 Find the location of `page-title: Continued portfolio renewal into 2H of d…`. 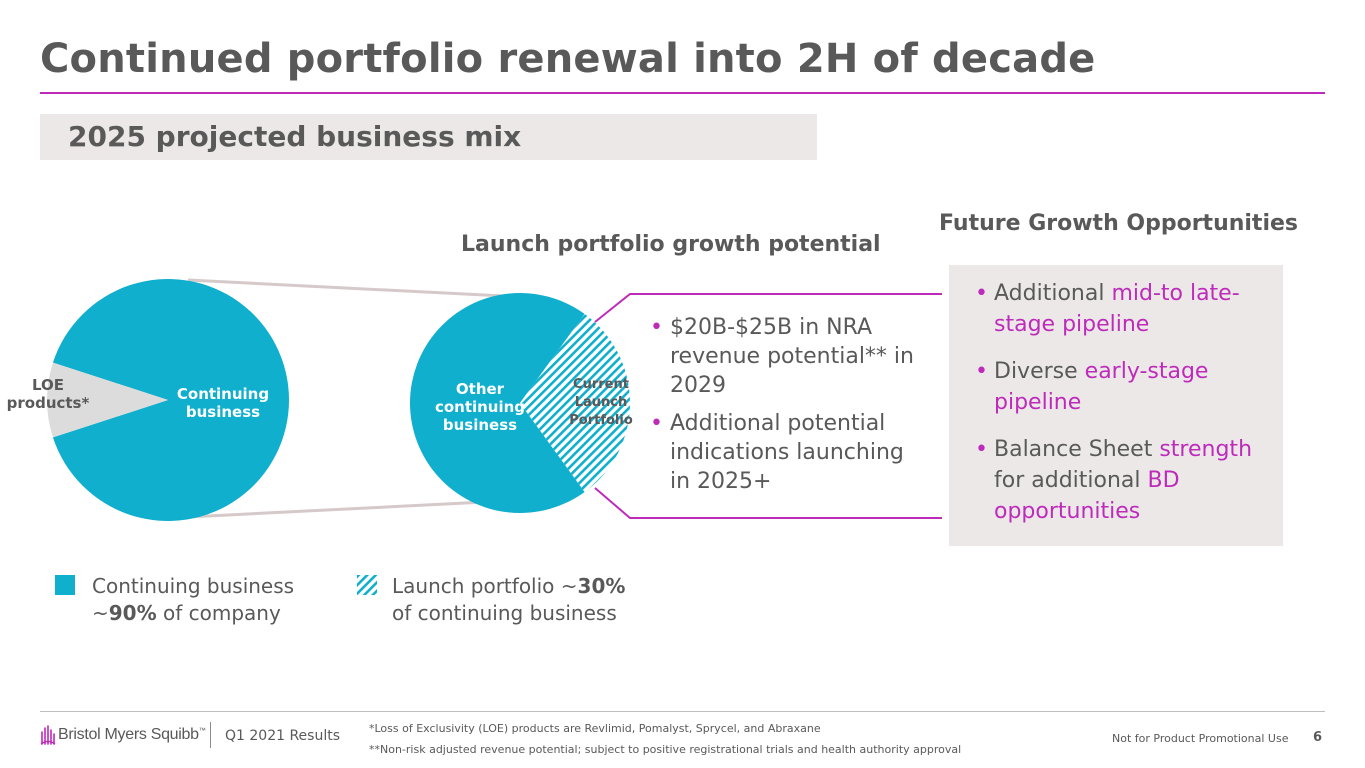

page-title: Continued portfolio renewal into 2H of d… is located at coordinates (568, 59).